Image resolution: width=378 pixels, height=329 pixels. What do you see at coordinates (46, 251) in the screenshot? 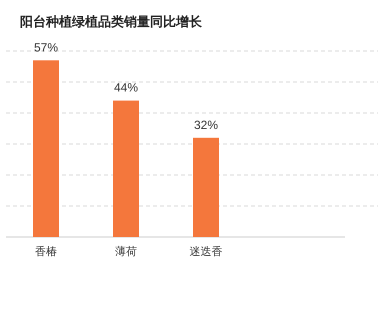
I see `x-tick-label: 香椿` at bounding box center [46, 251].